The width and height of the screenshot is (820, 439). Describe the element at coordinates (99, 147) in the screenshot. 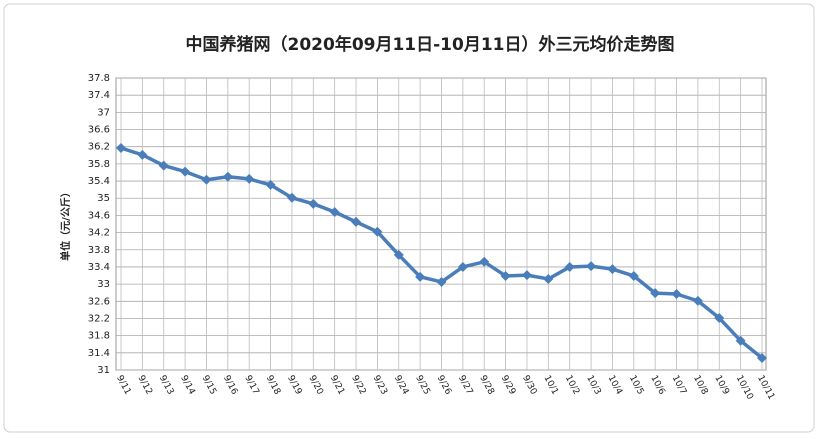

I see `y-tick-label: 36.2` at that location.